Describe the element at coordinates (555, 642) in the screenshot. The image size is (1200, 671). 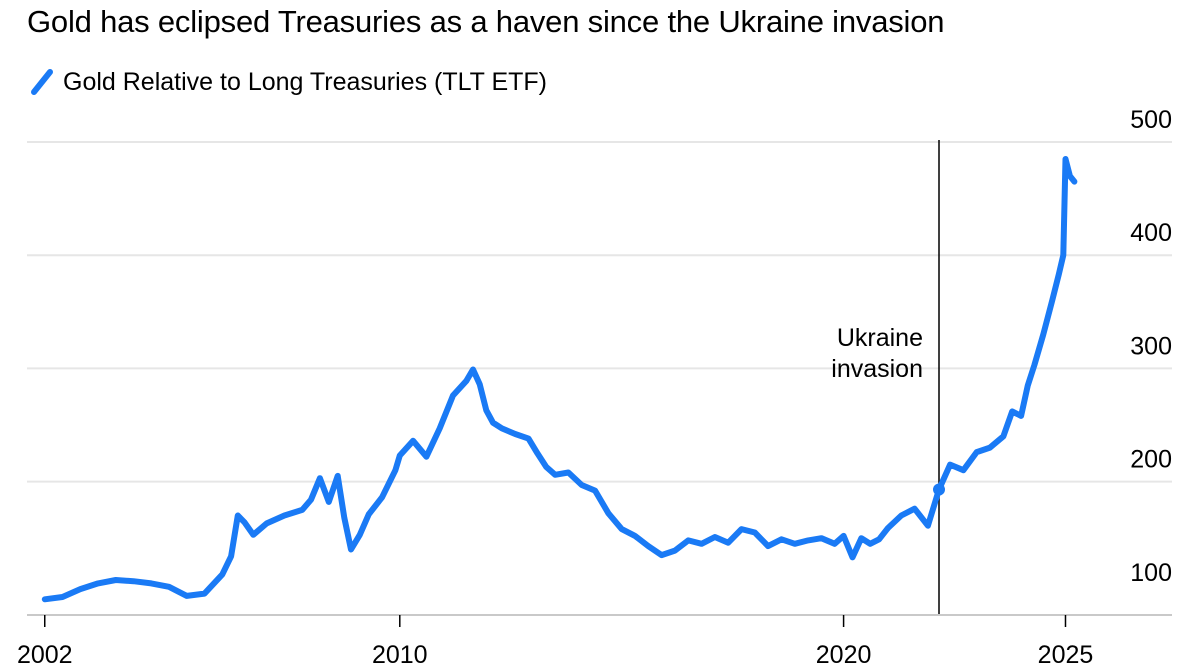
I see `x-axis-ticks: 2002 2010 2020 2025` at that location.